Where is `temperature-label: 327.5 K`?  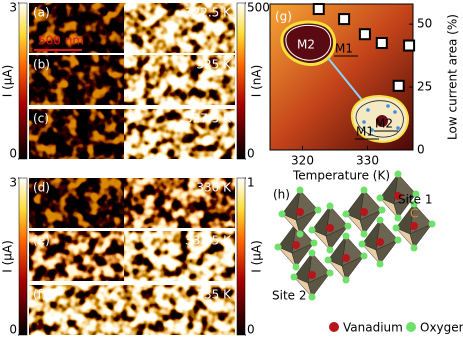 temperature-label: 327.5 K is located at coordinates (208, 119).